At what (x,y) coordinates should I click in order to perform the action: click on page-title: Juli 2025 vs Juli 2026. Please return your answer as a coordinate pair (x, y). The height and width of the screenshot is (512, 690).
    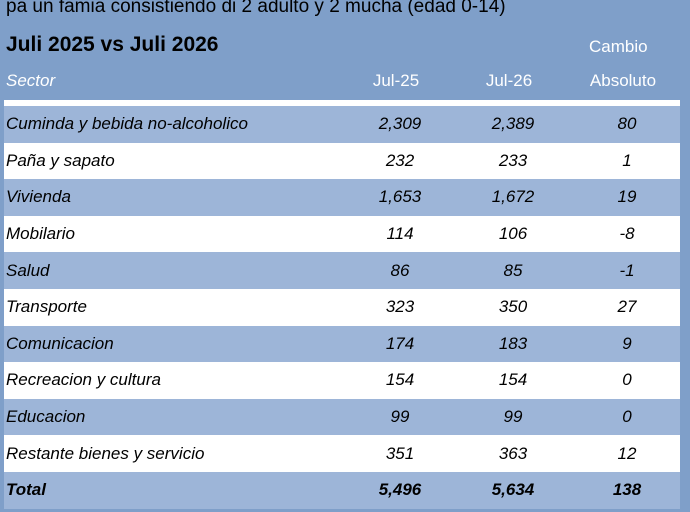
    Looking at the image, I should click on (112, 44).